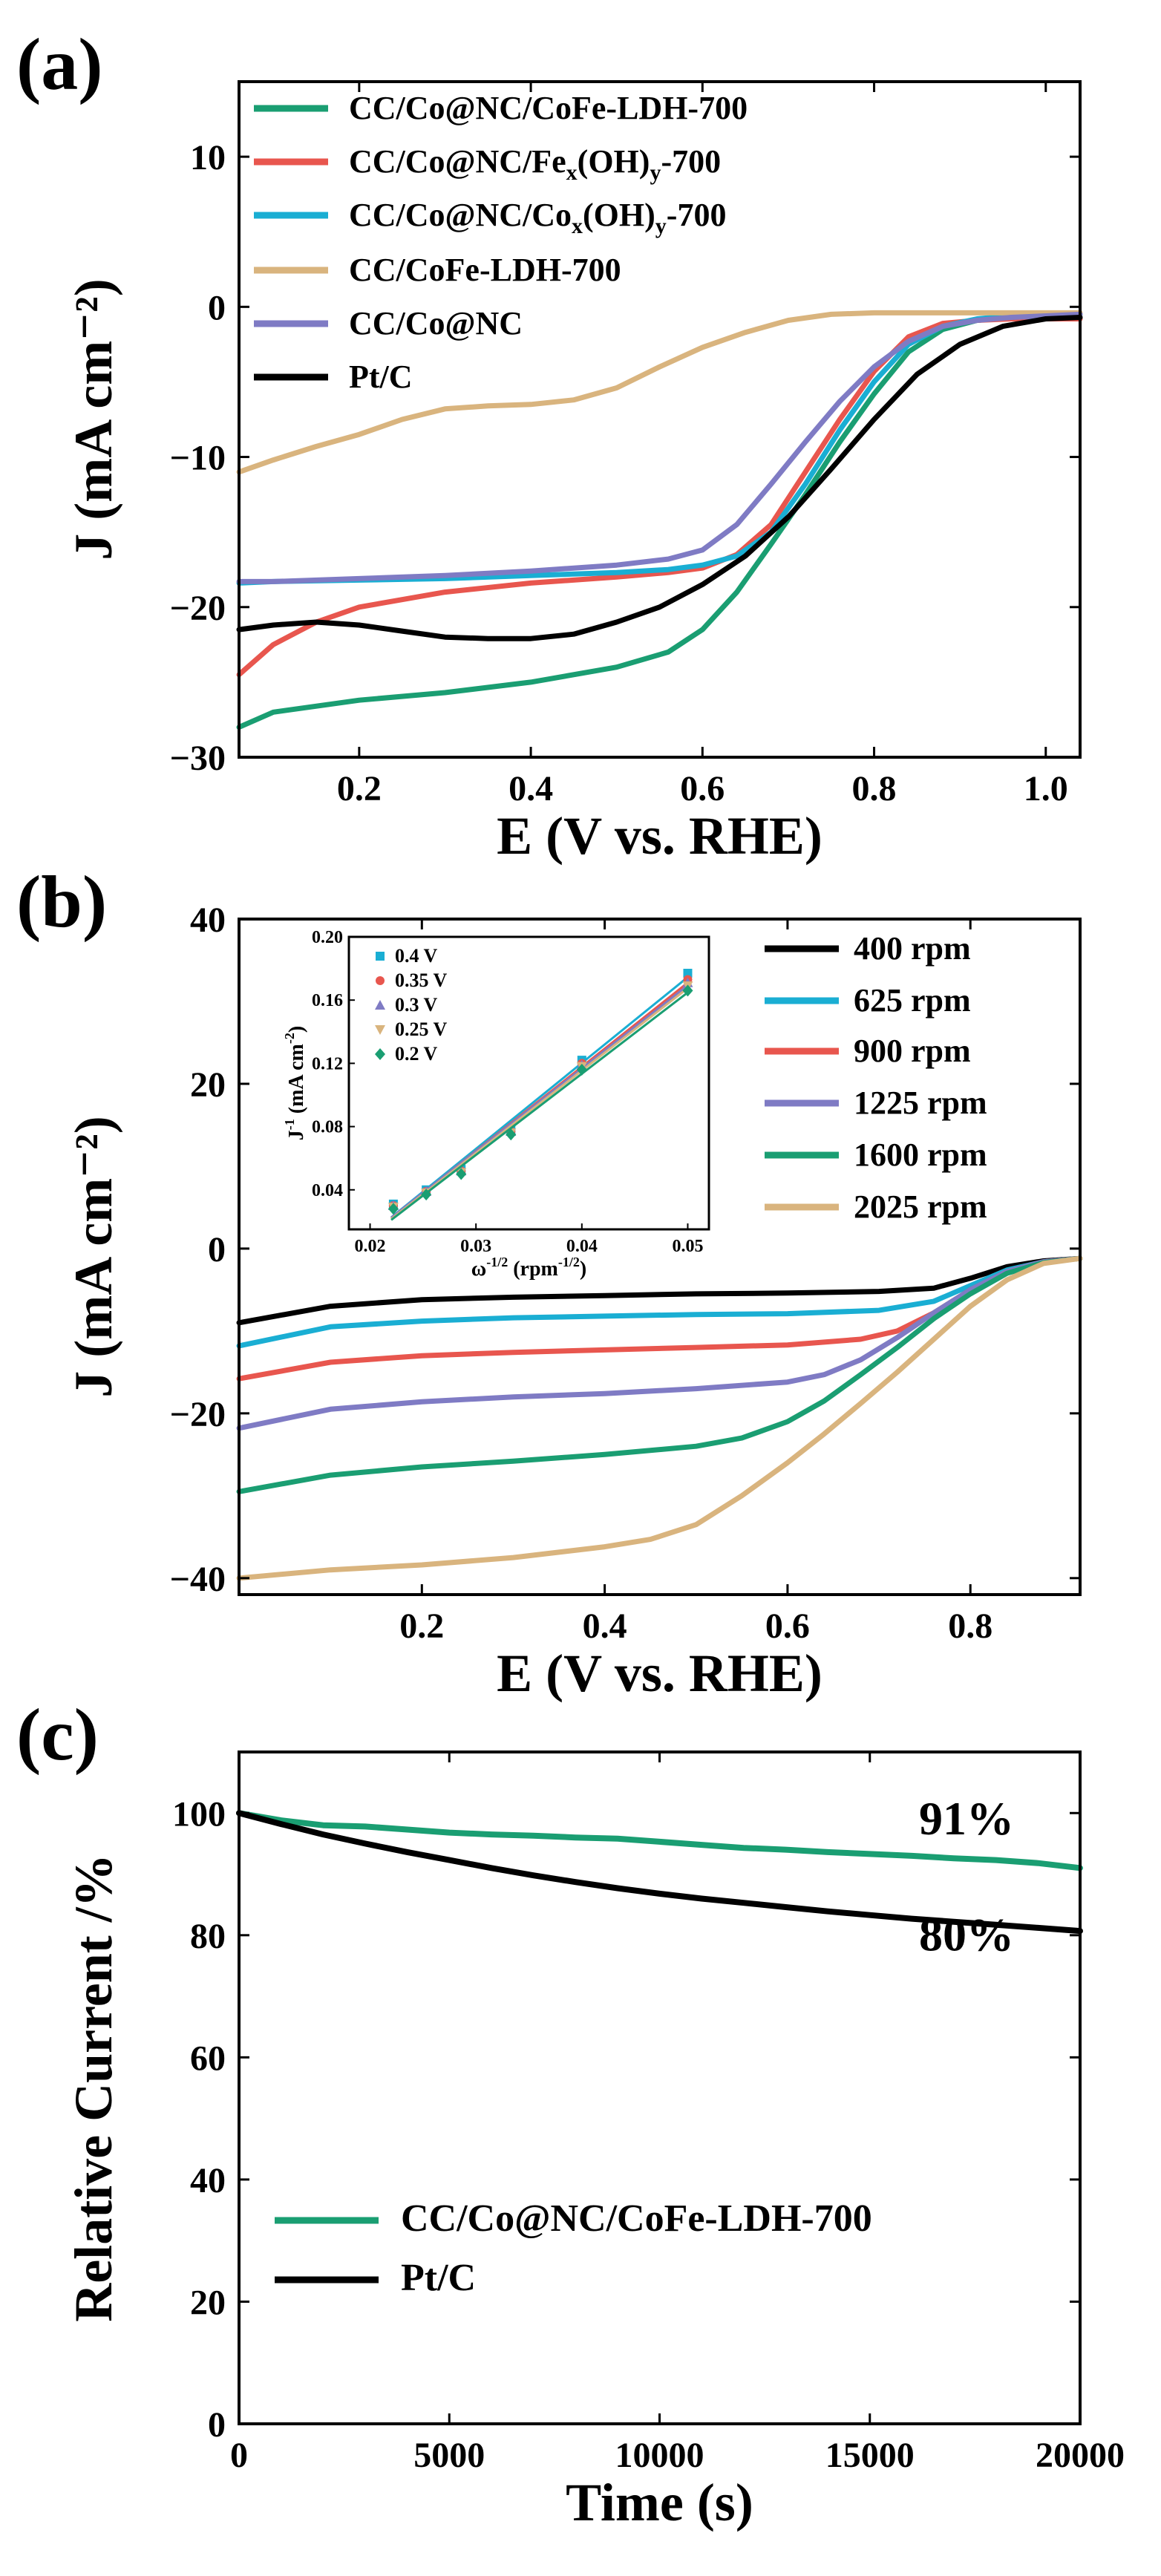  Describe the element at coordinates (535, 164) in the screenshot. I see `legend-label: CC/Co@NC/Fex(OH)y-700` at that location.